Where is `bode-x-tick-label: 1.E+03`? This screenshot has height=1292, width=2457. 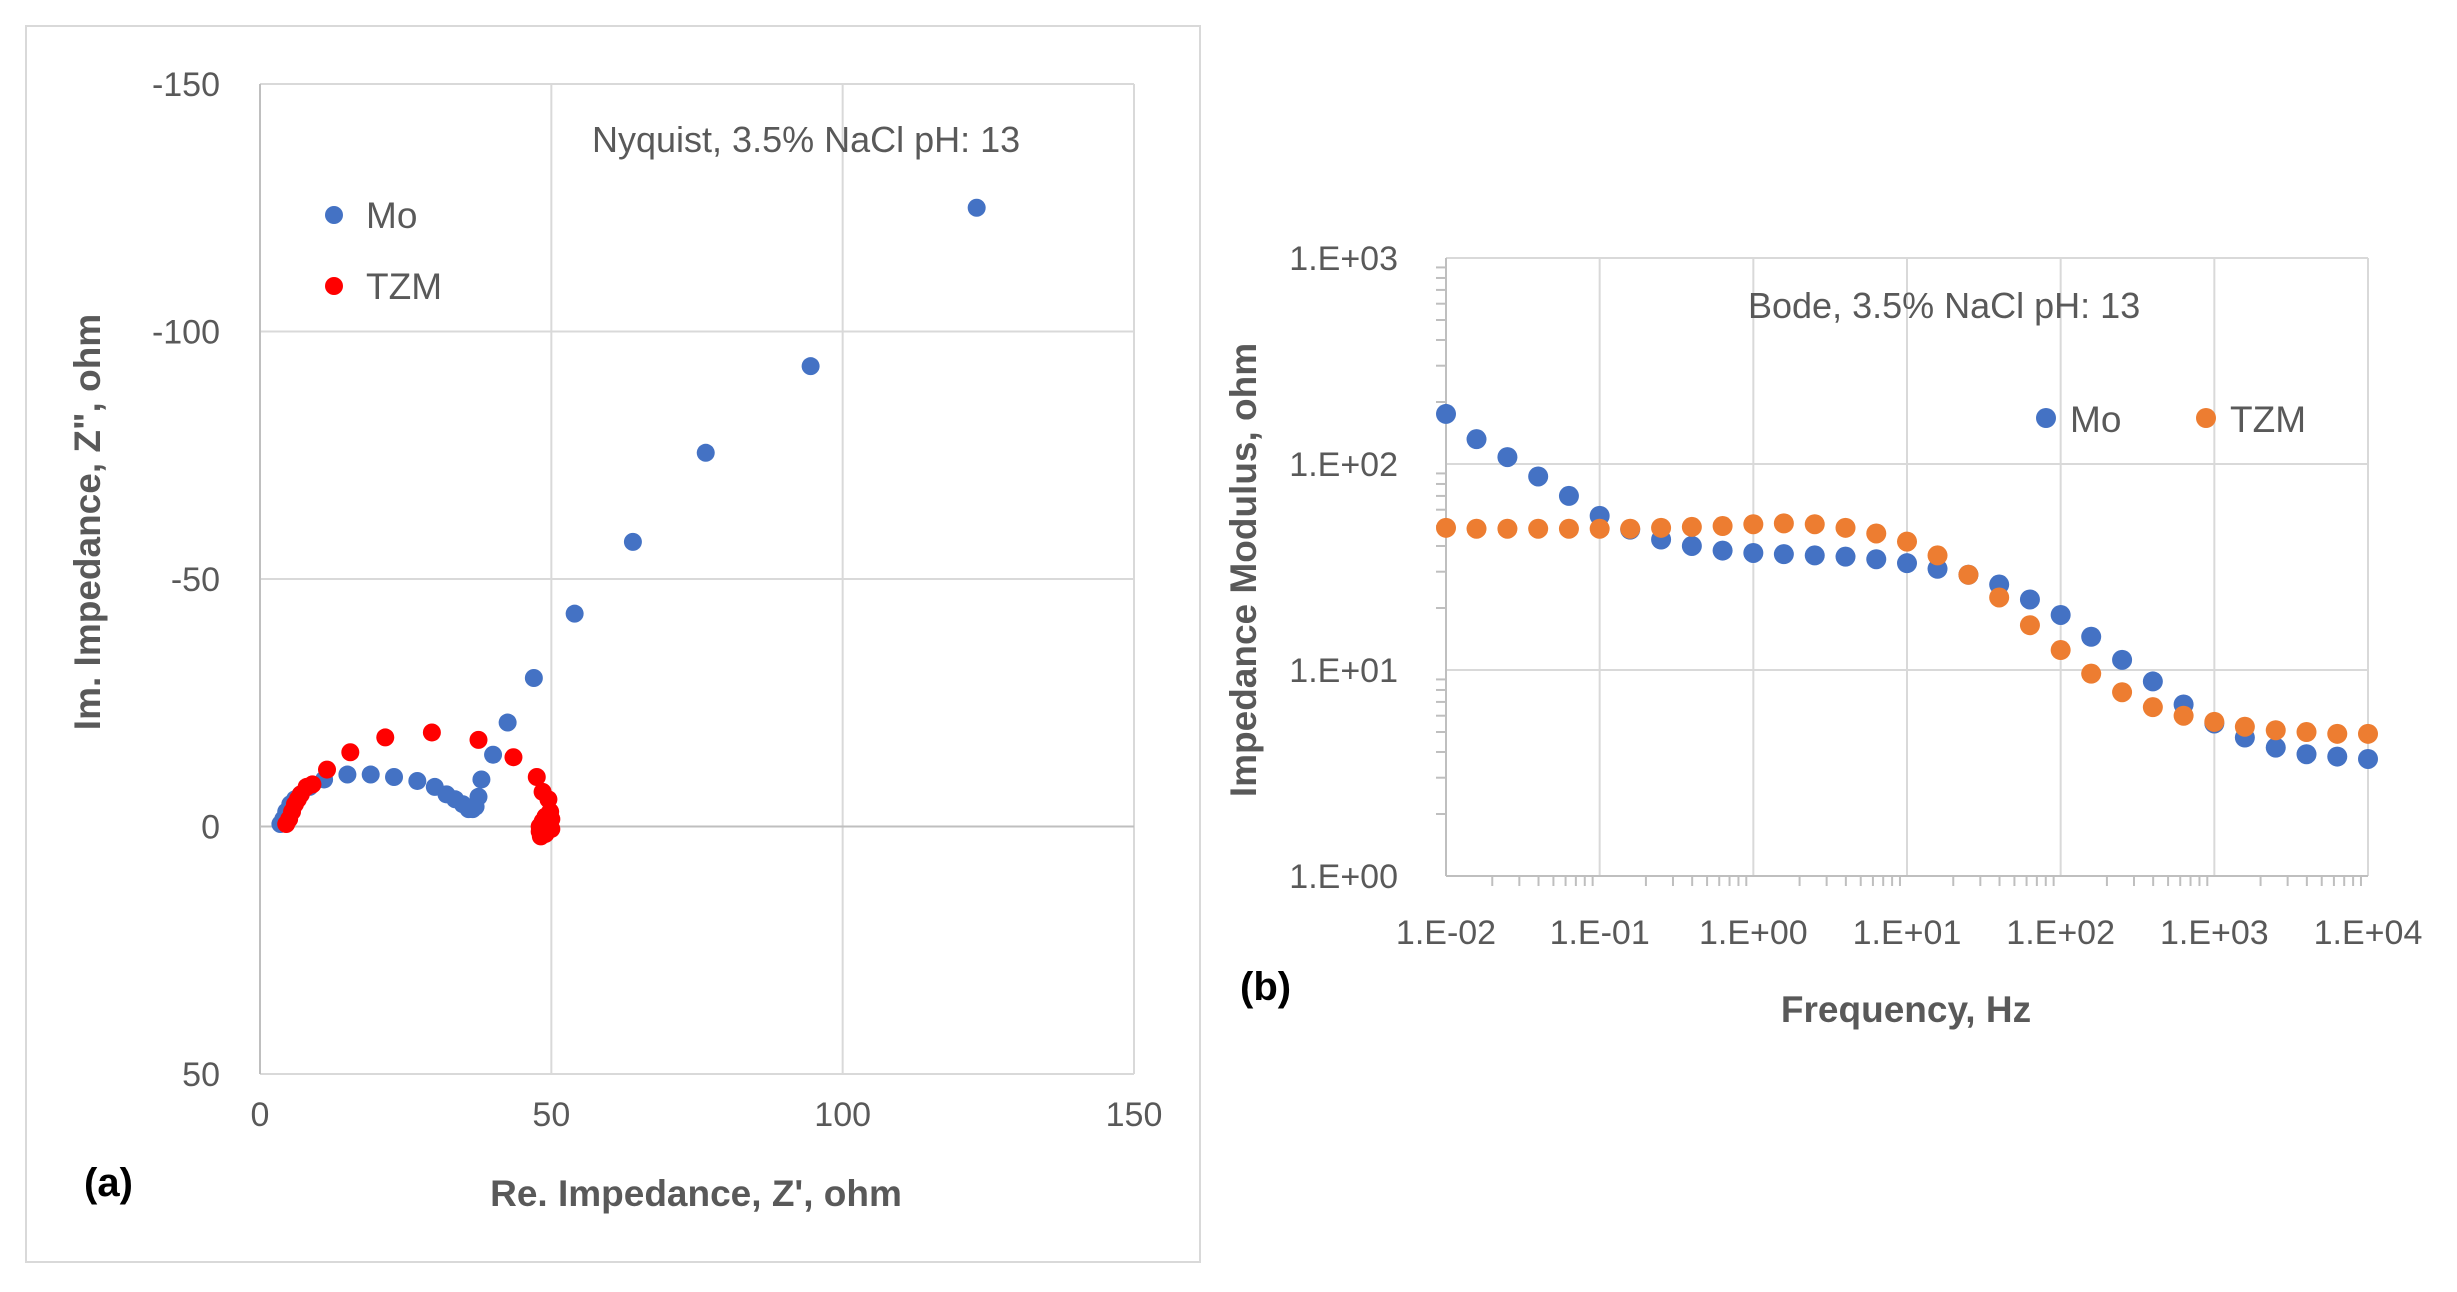 bode-x-tick-label: 1.E+03 is located at coordinates (2214, 933).